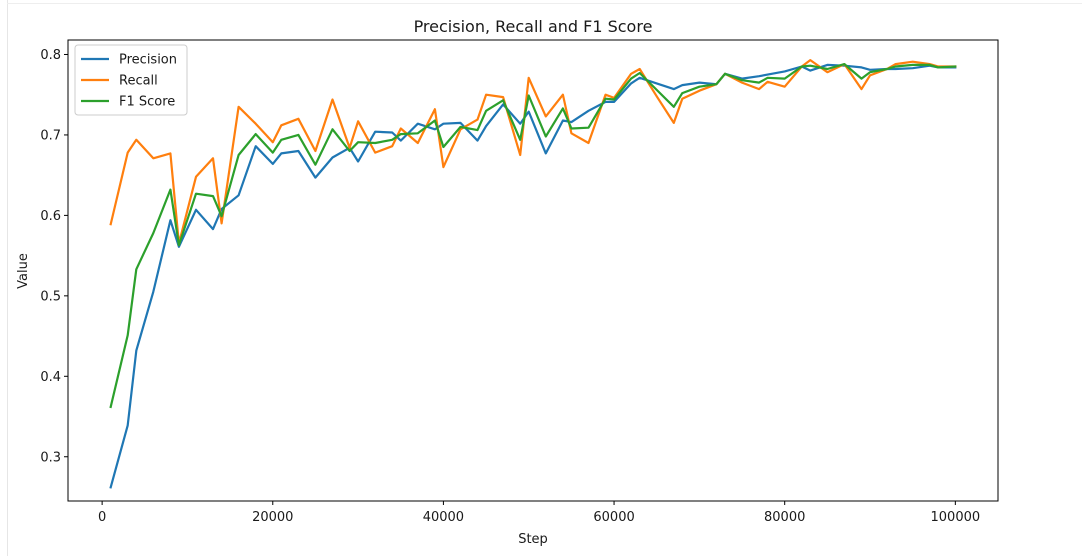 The image size is (1082, 556). Describe the element at coordinates (54, 256) in the screenshot. I see `y-axis: 0.3 0.4 0.5 0.6 0.7 0.8` at that location.